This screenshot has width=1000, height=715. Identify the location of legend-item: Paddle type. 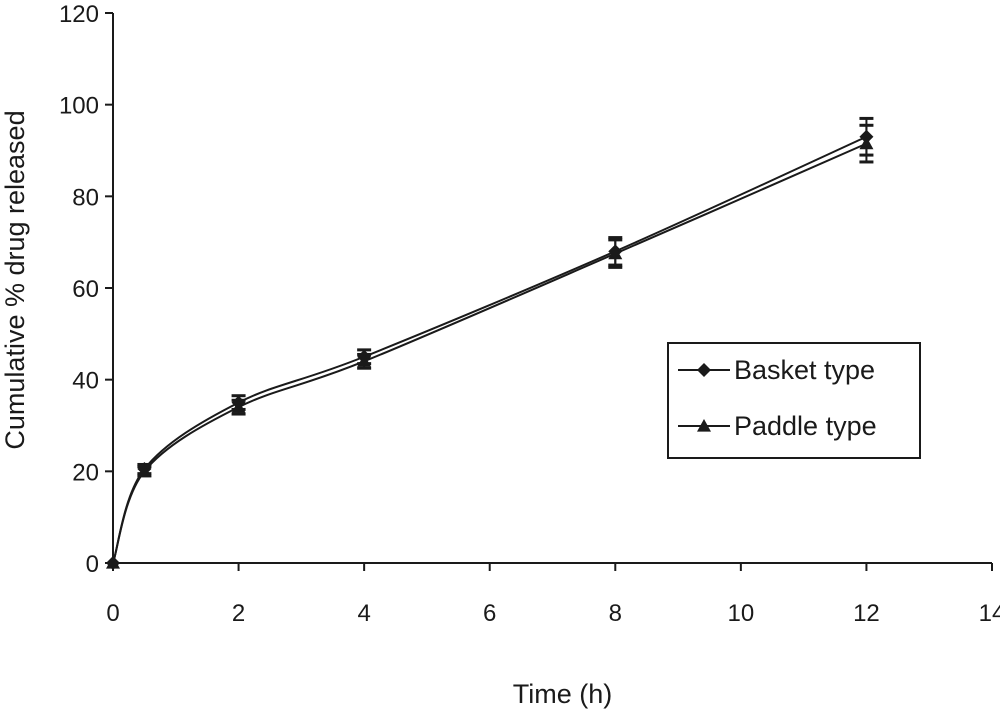
(777, 426).